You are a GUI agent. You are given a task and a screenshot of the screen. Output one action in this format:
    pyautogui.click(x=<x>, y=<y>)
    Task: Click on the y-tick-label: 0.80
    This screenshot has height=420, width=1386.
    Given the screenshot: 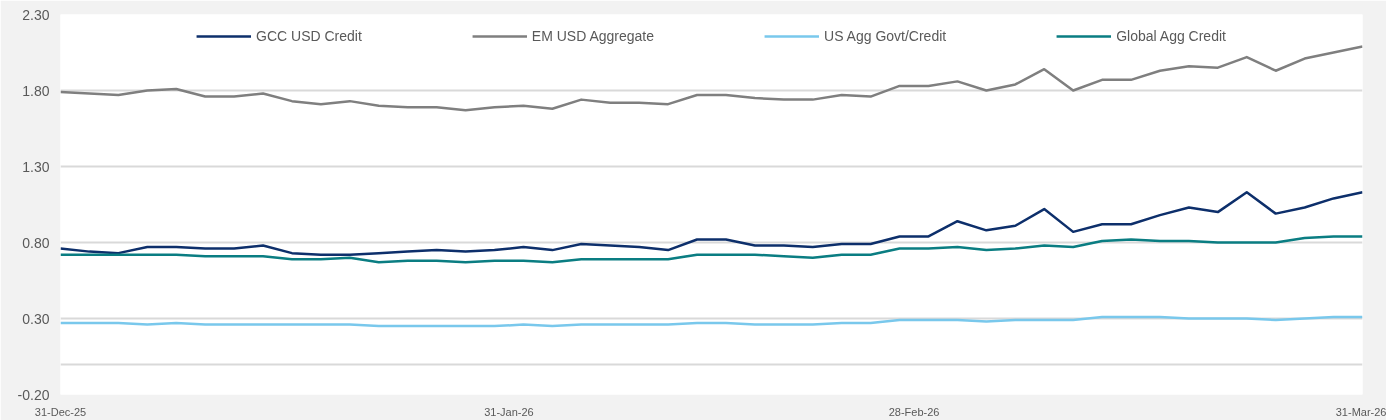 What is the action you would take?
    pyautogui.click(x=36, y=242)
    